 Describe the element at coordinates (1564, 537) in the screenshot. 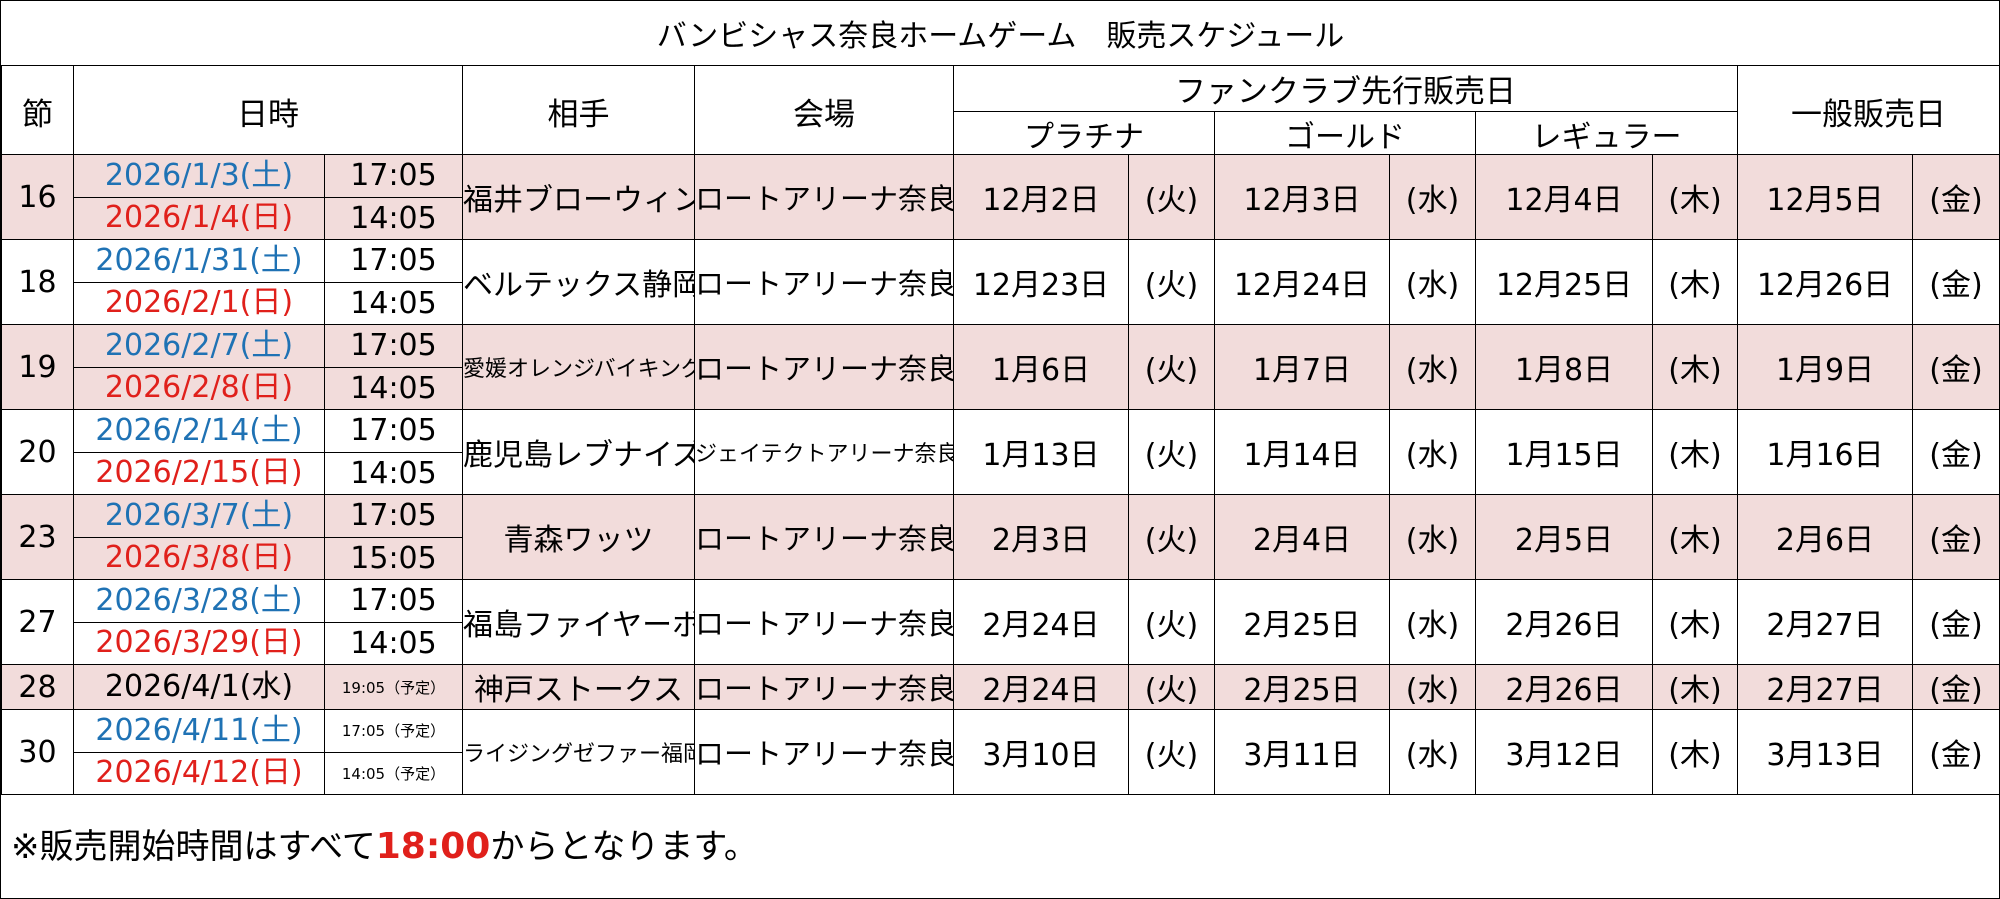

I see `sale-date-reg: 2月5日` at that location.